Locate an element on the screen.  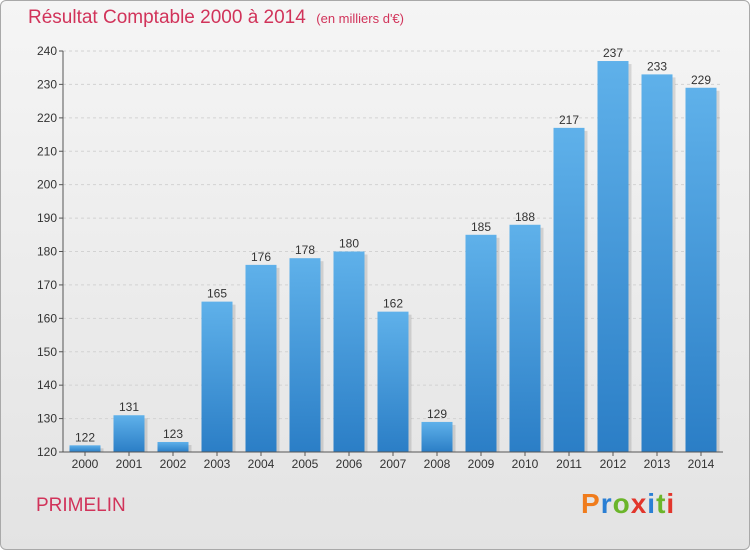
bar-value-label: 123 is located at coordinates (173, 434).